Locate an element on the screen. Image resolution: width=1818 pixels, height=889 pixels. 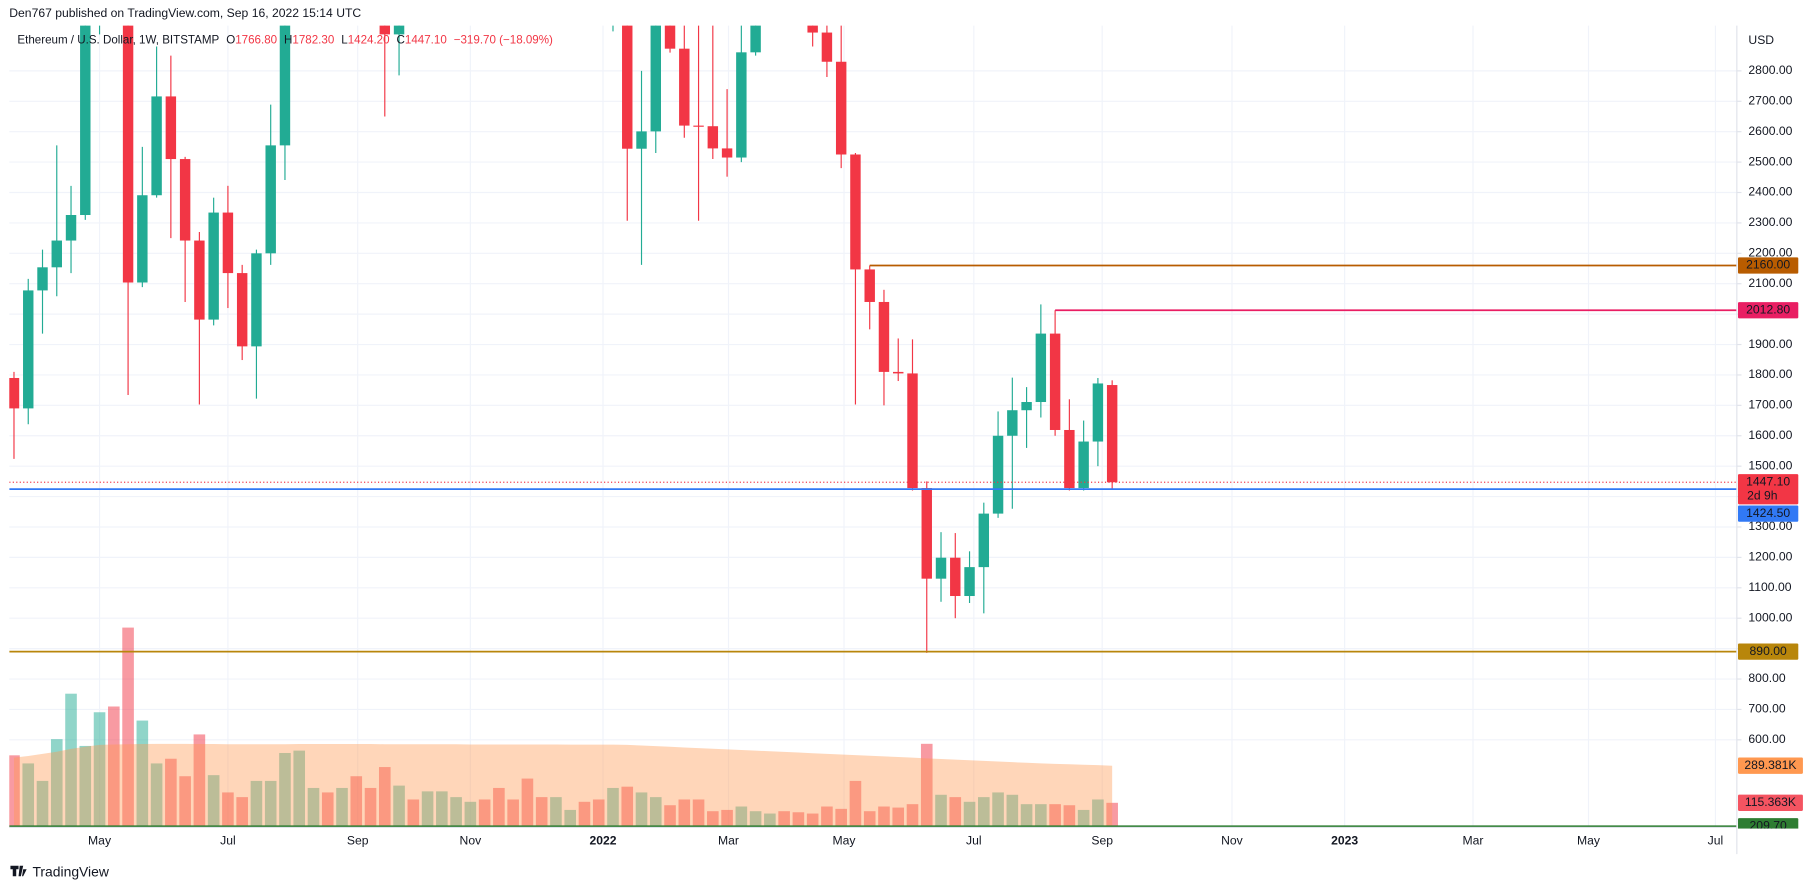
y-tick-label: 600.00 is located at coordinates (1766, 739).